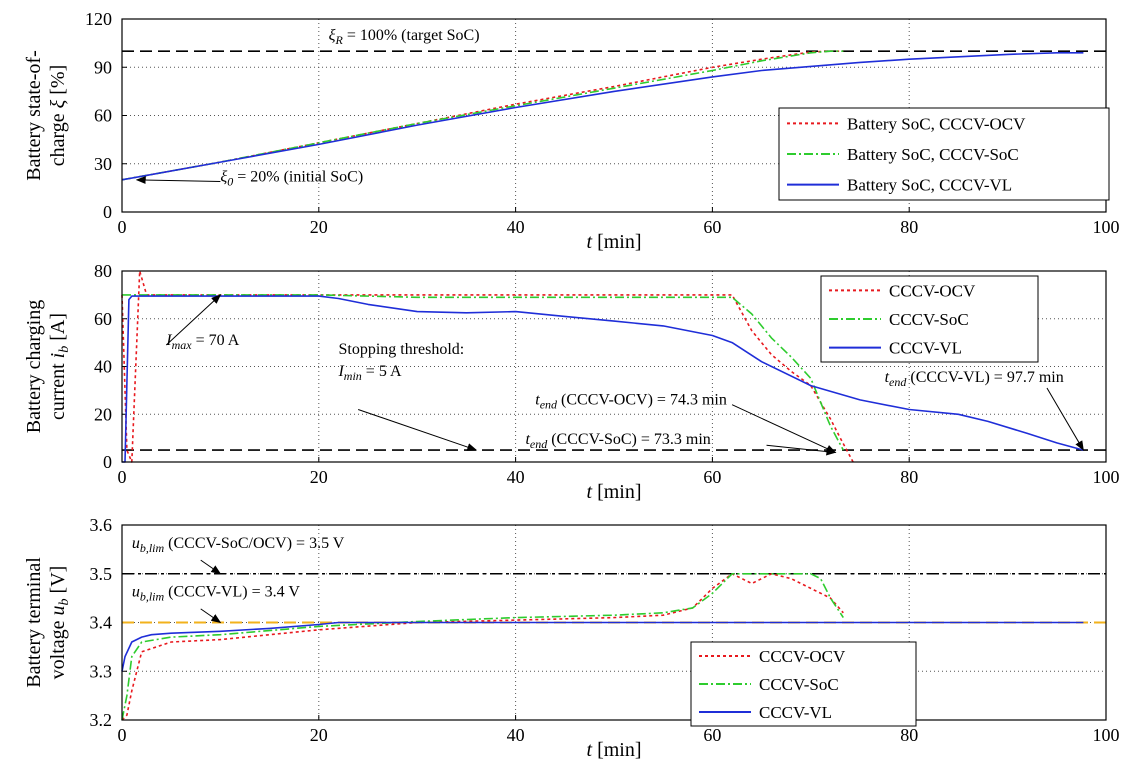  Describe the element at coordinates (34, 622) in the screenshot. I see `y-axis-label-line-1: Battery terminal` at that location.